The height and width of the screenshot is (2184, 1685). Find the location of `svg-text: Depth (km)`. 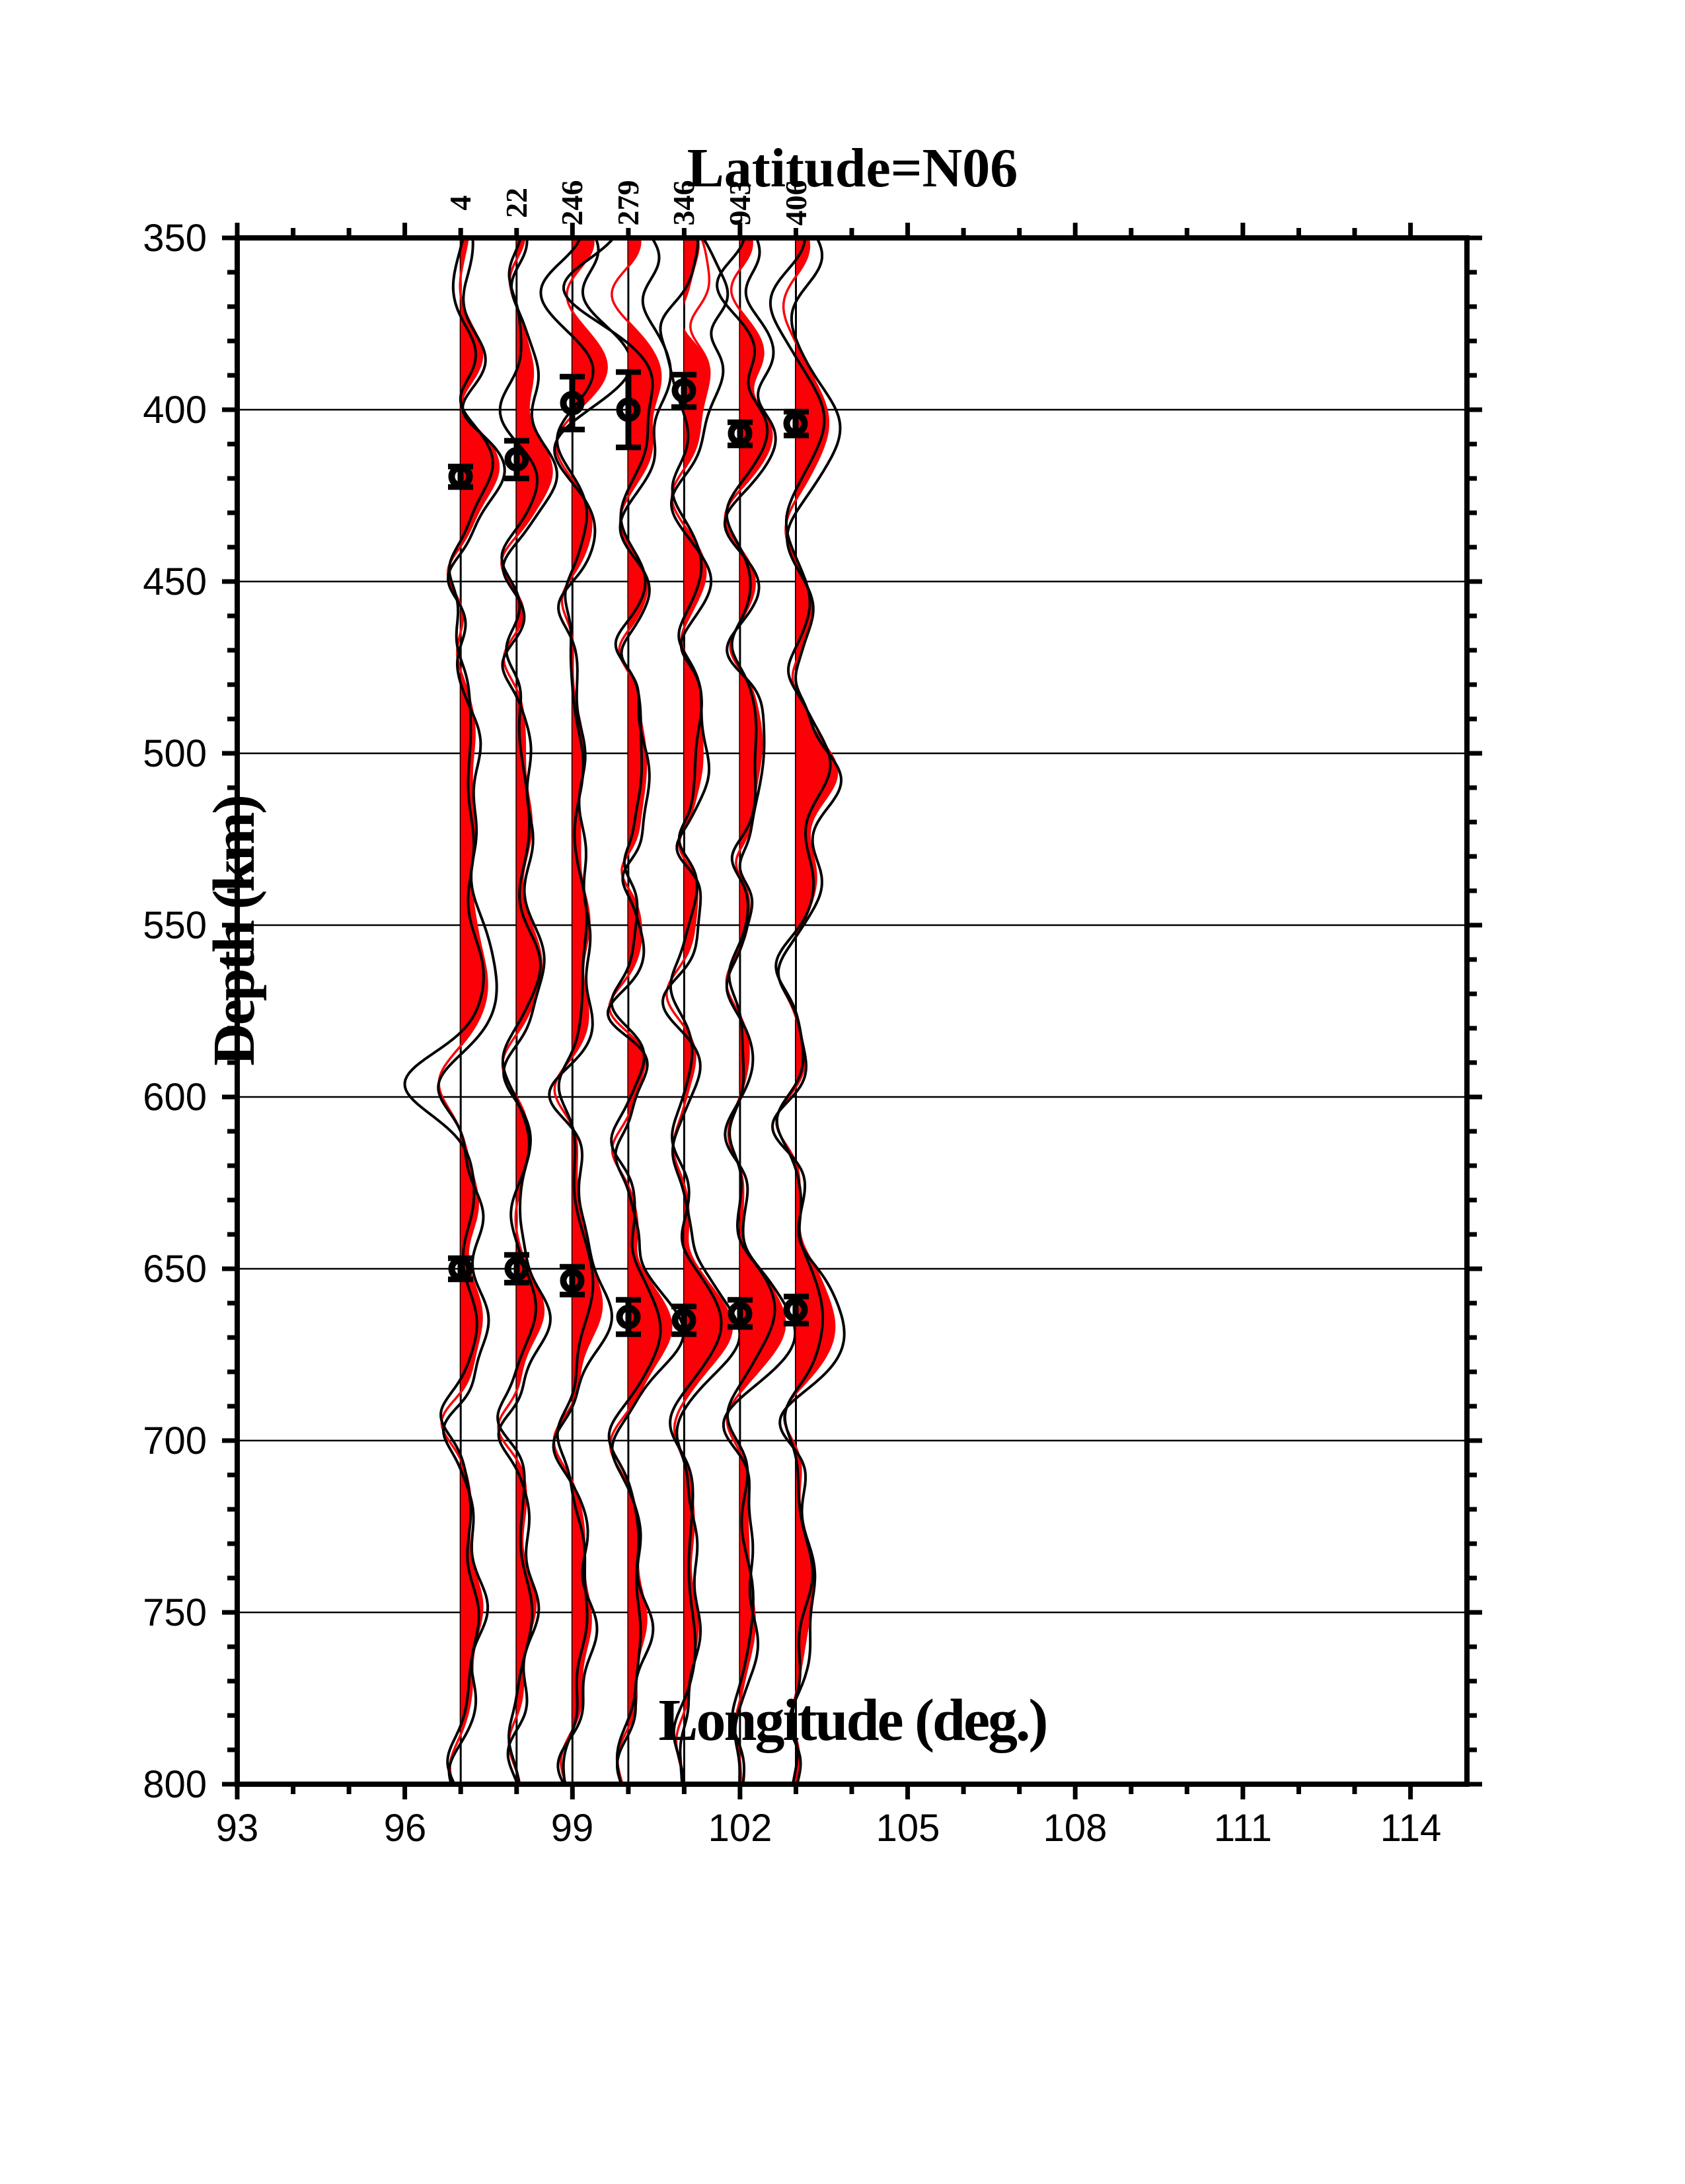

svg-text: Depth (km) is located at coordinates (234, 931).